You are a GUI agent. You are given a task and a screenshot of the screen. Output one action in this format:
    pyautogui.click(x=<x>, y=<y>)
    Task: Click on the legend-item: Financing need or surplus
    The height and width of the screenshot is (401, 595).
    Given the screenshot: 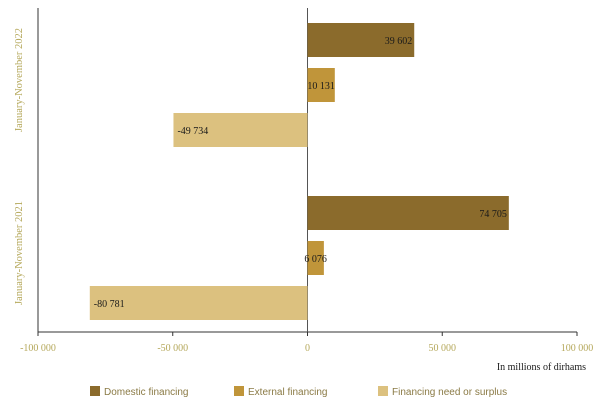 What is the action you would take?
    pyautogui.click(x=442, y=392)
    